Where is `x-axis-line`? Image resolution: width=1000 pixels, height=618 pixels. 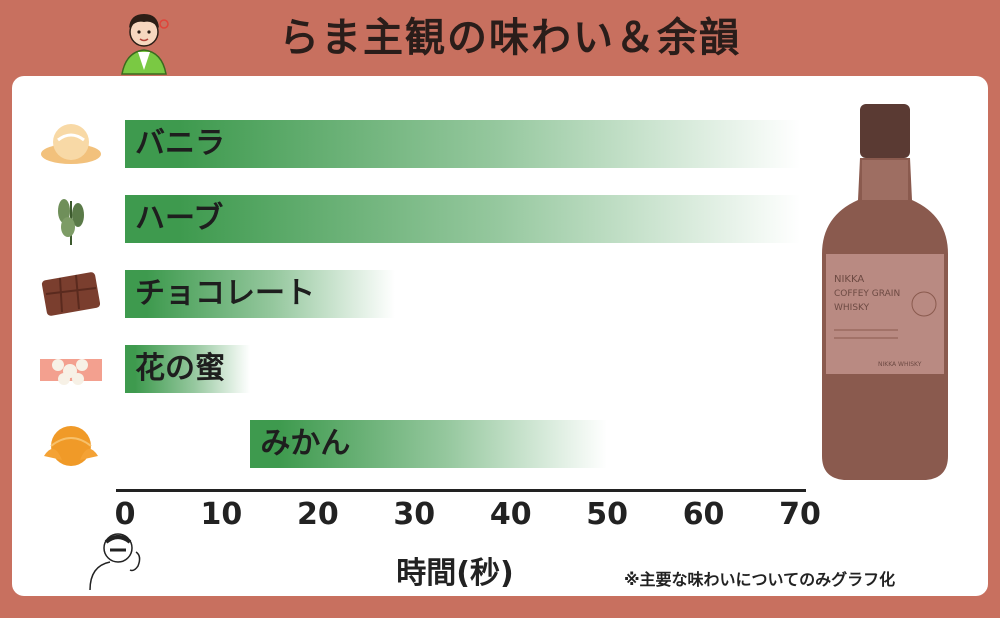
x-axis-line is located at coordinates (461, 490).